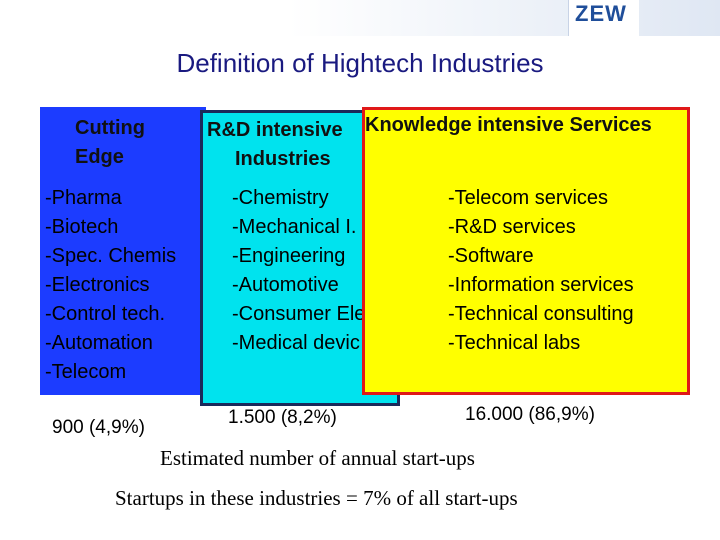 The height and width of the screenshot is (540, 720). I want to click on item: -Biotech, so click(82, 227).